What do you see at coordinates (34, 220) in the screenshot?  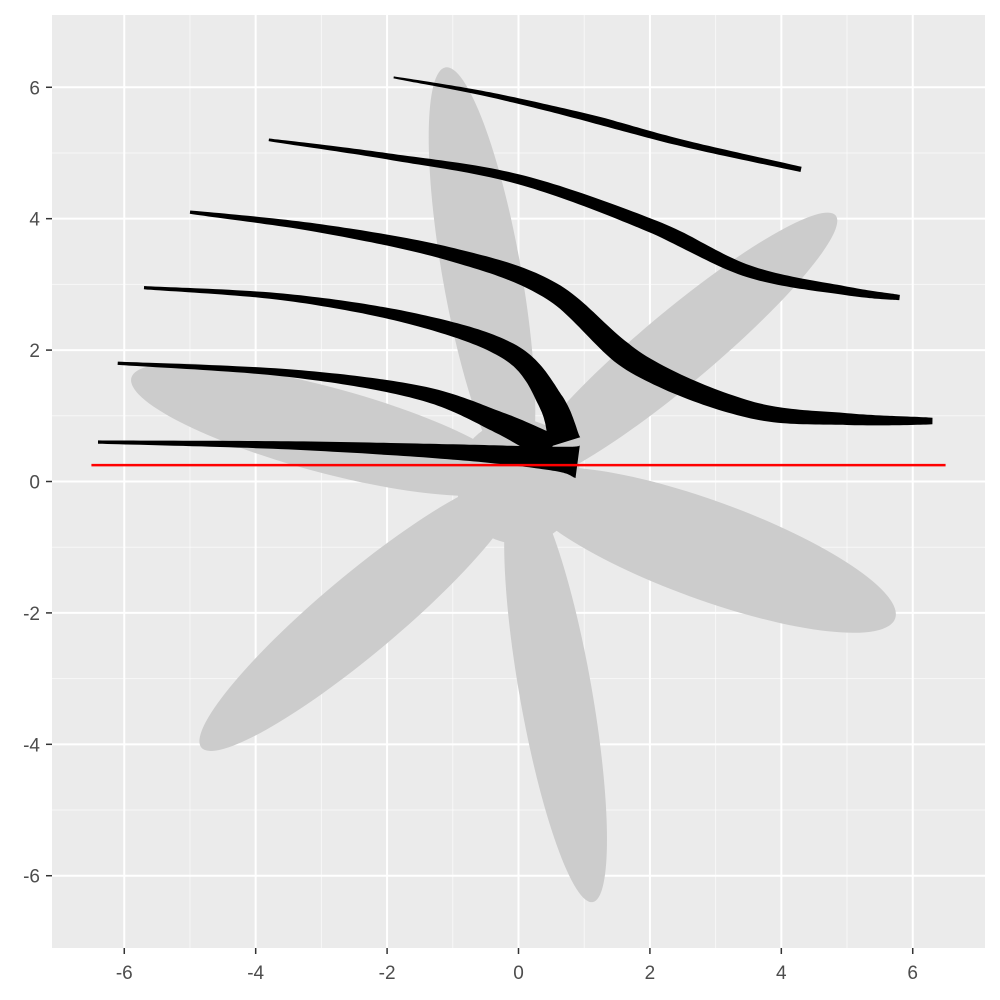 I see `y-tick-label: 4` at bounding box center [34, 220].